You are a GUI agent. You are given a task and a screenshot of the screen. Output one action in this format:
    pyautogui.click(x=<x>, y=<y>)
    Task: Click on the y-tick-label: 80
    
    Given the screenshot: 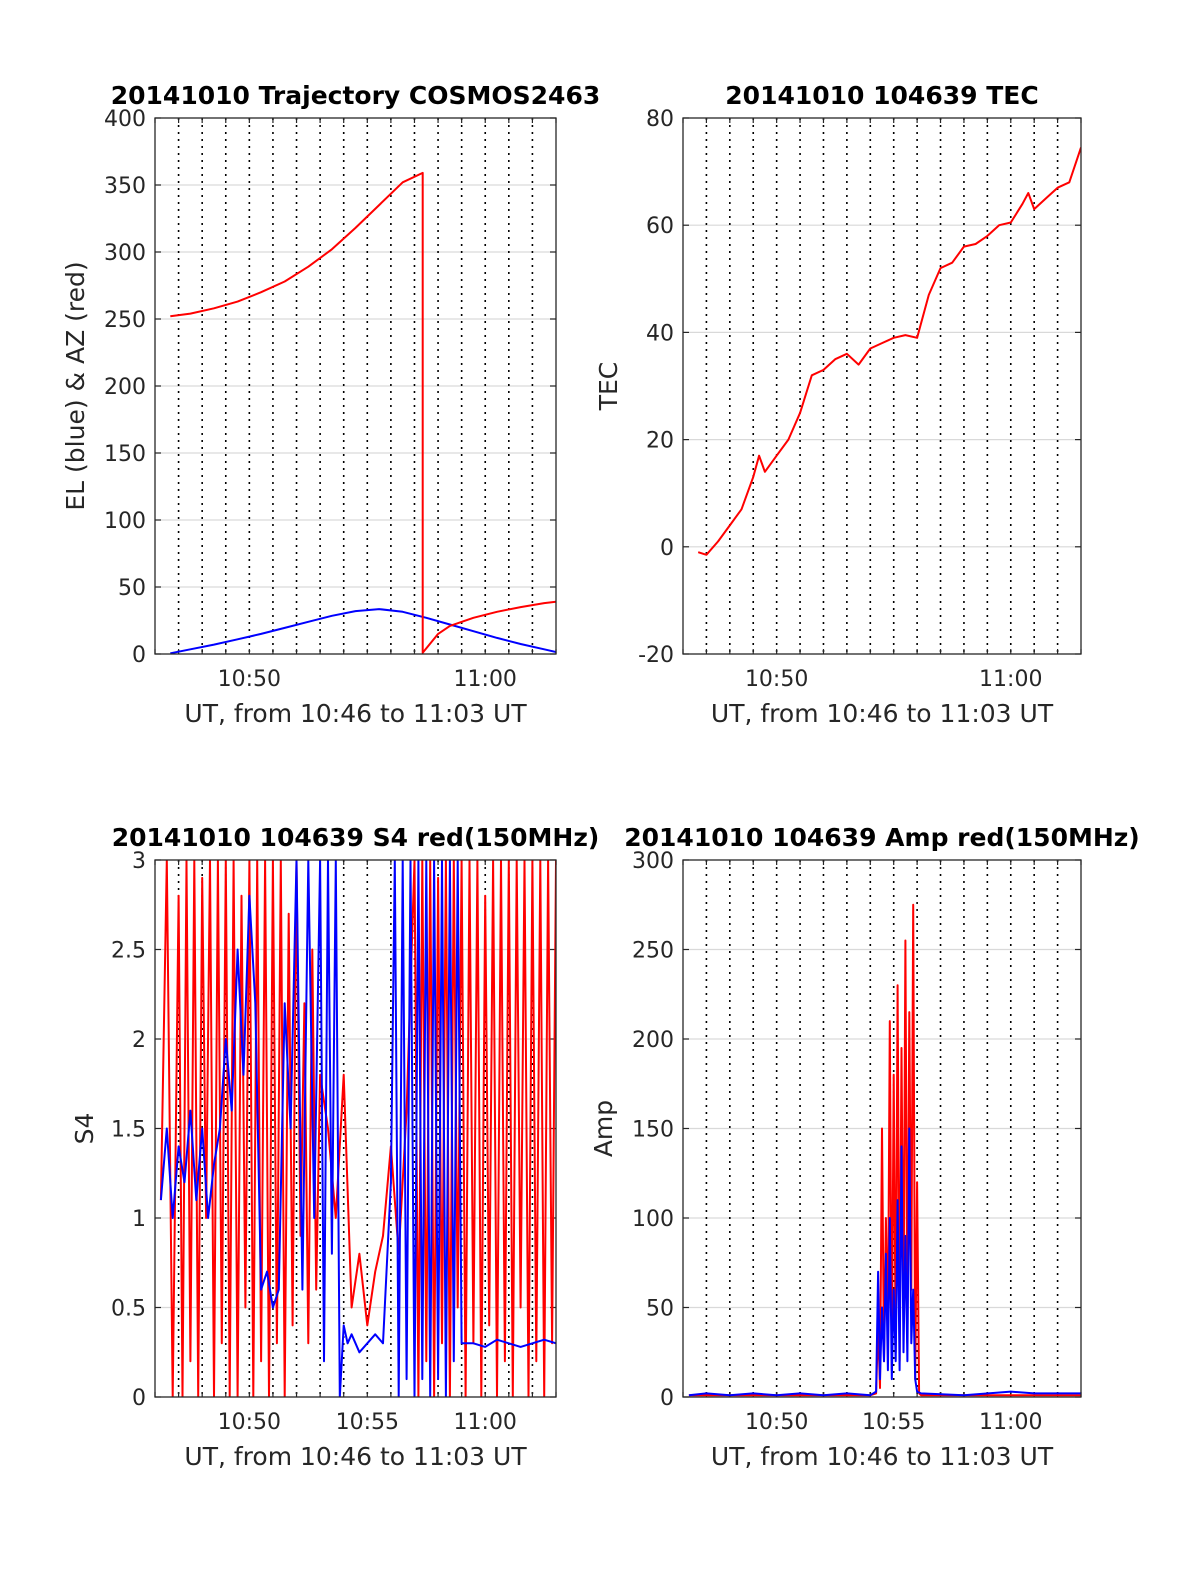 What is the action you would take?
    pyautogui.click(x=660, y=119)
    